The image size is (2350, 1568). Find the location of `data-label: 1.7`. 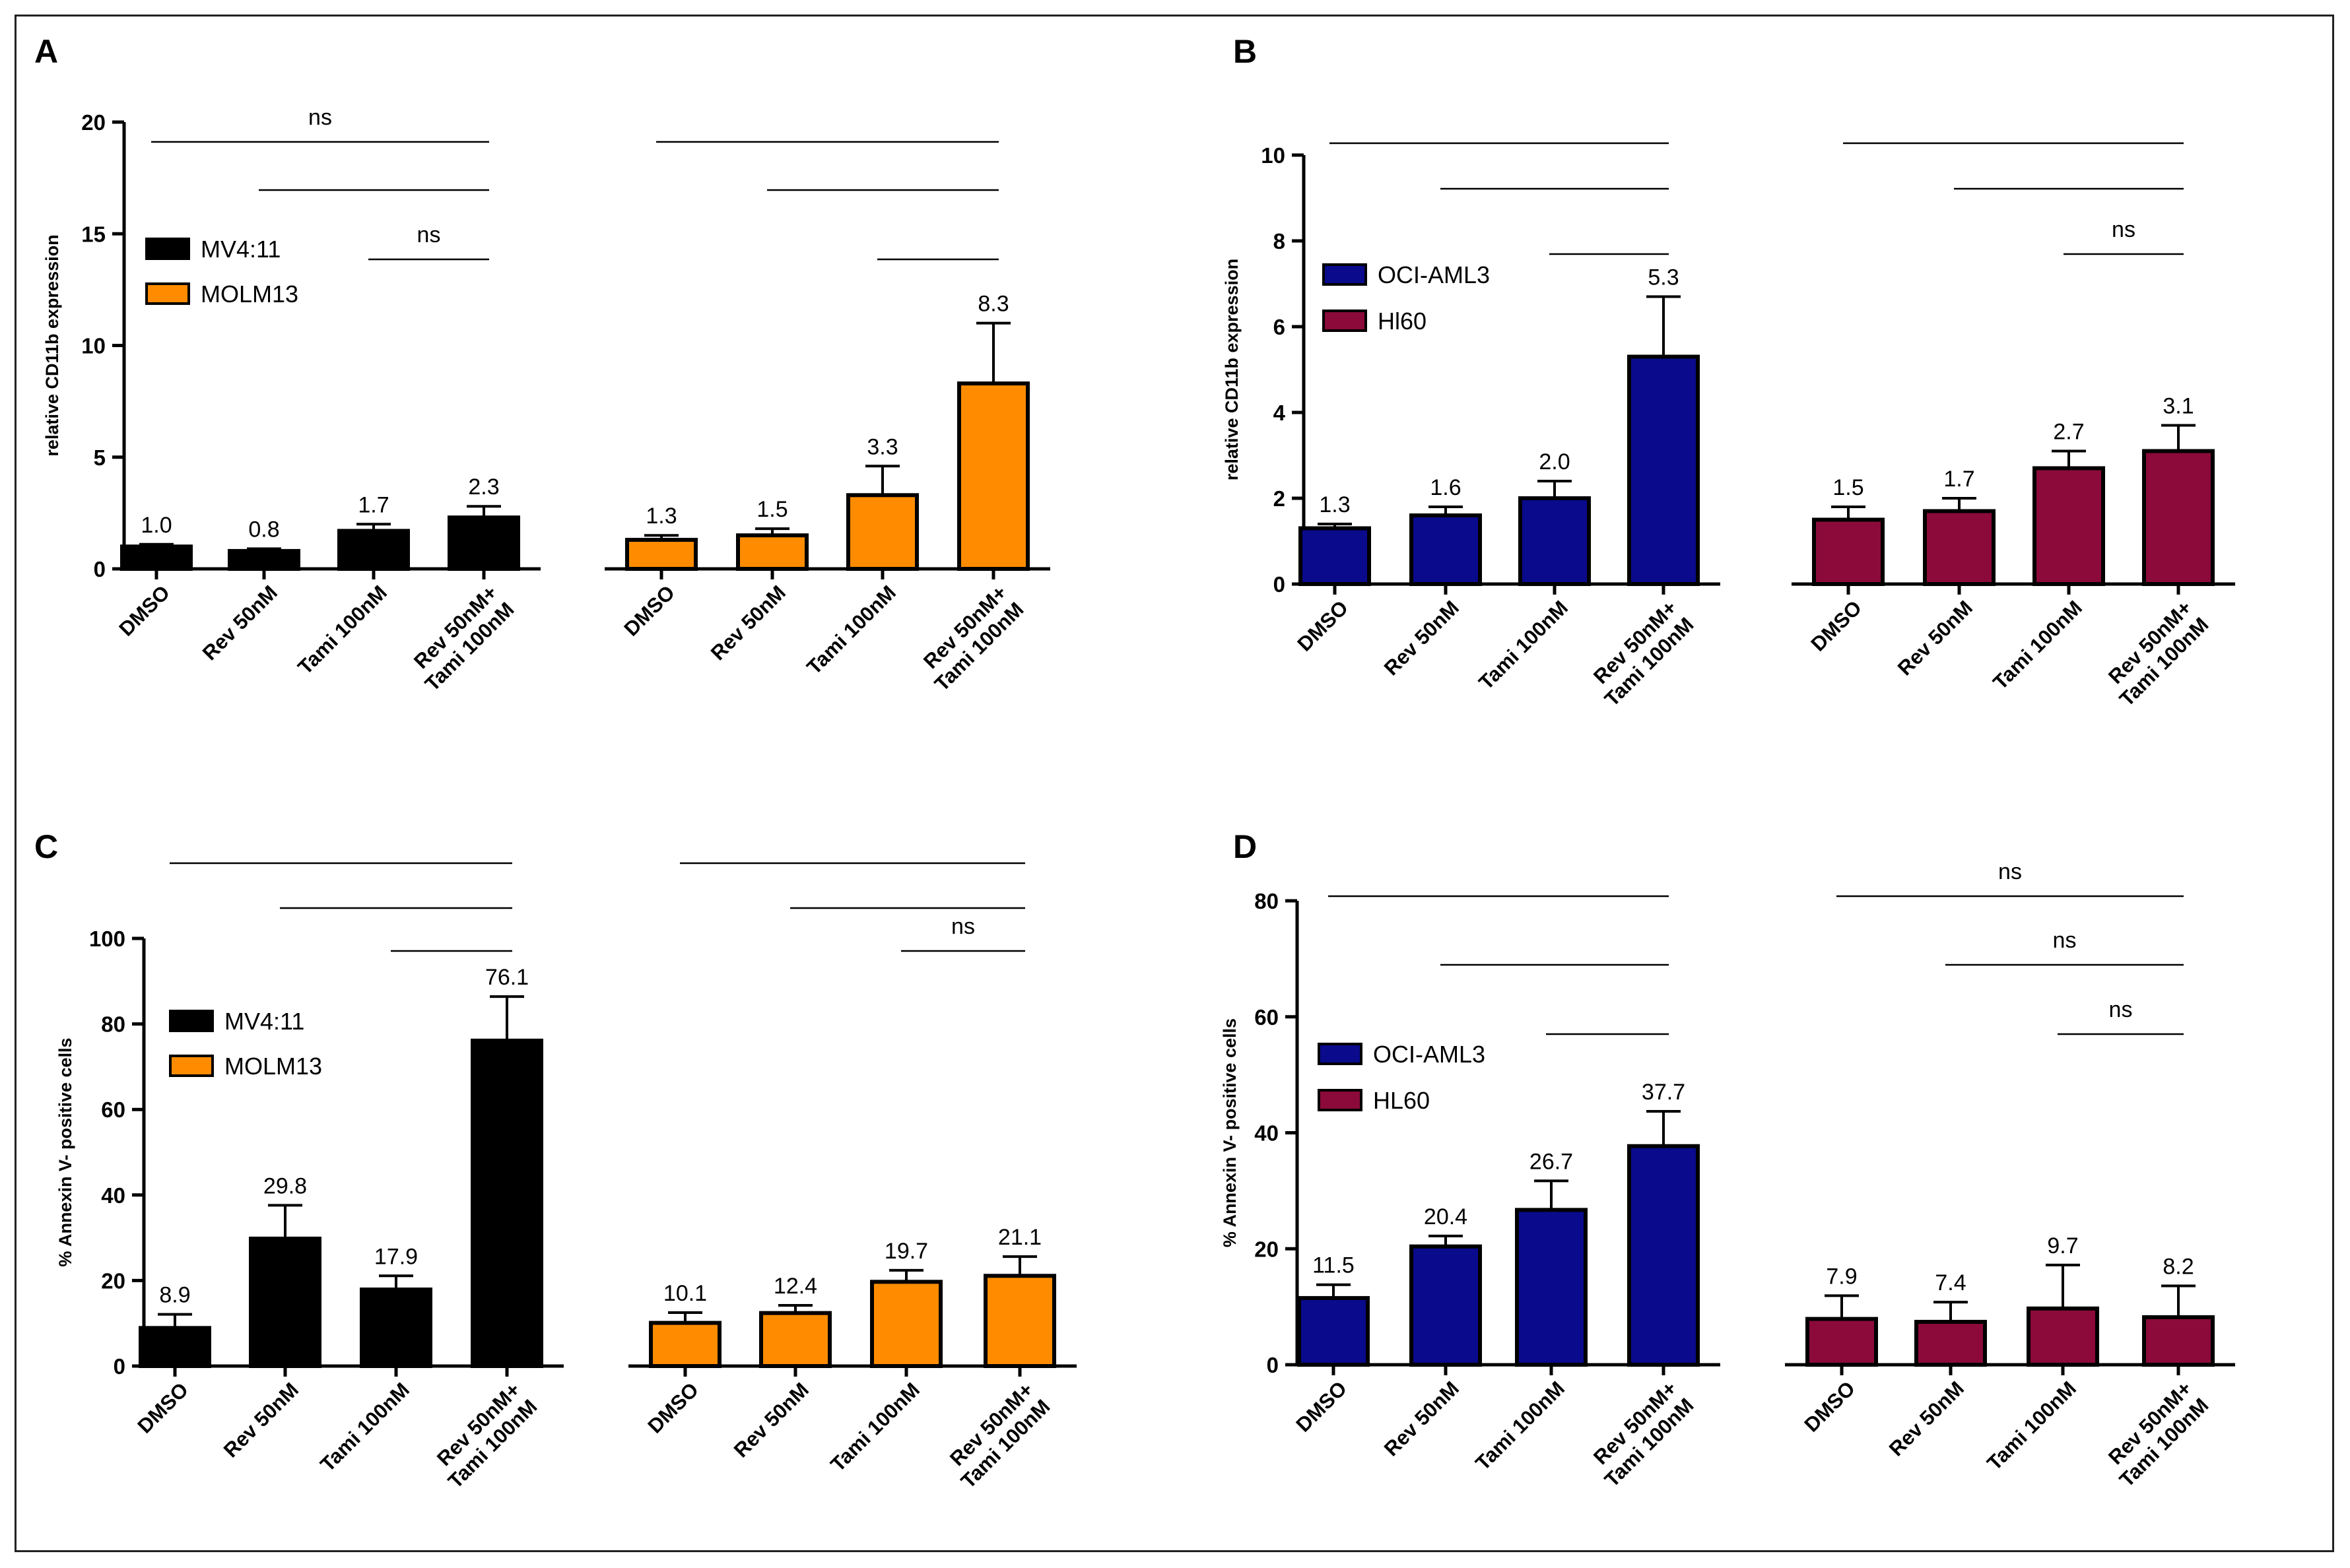

data-label: 1.7 is located at coordinates (373, 504).